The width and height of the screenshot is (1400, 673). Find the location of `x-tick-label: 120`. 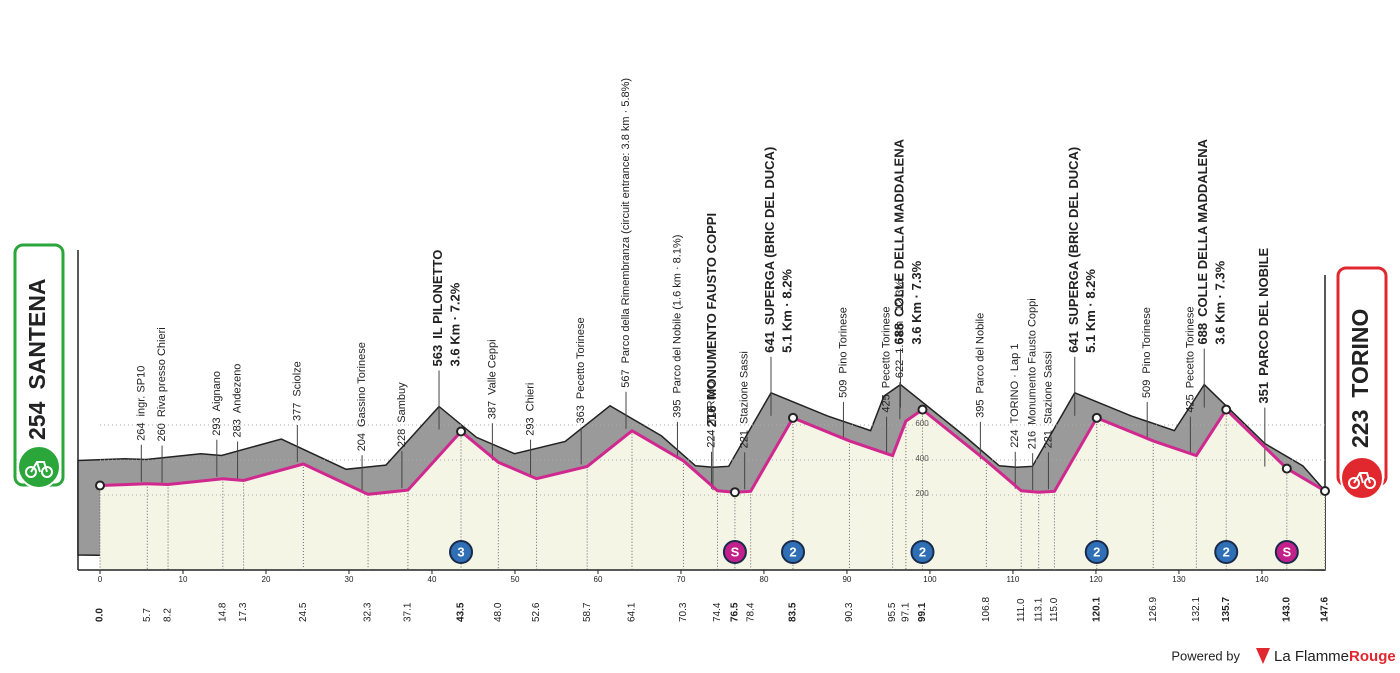

x-tick-label: 120 is located at coordinates (1096, 579).